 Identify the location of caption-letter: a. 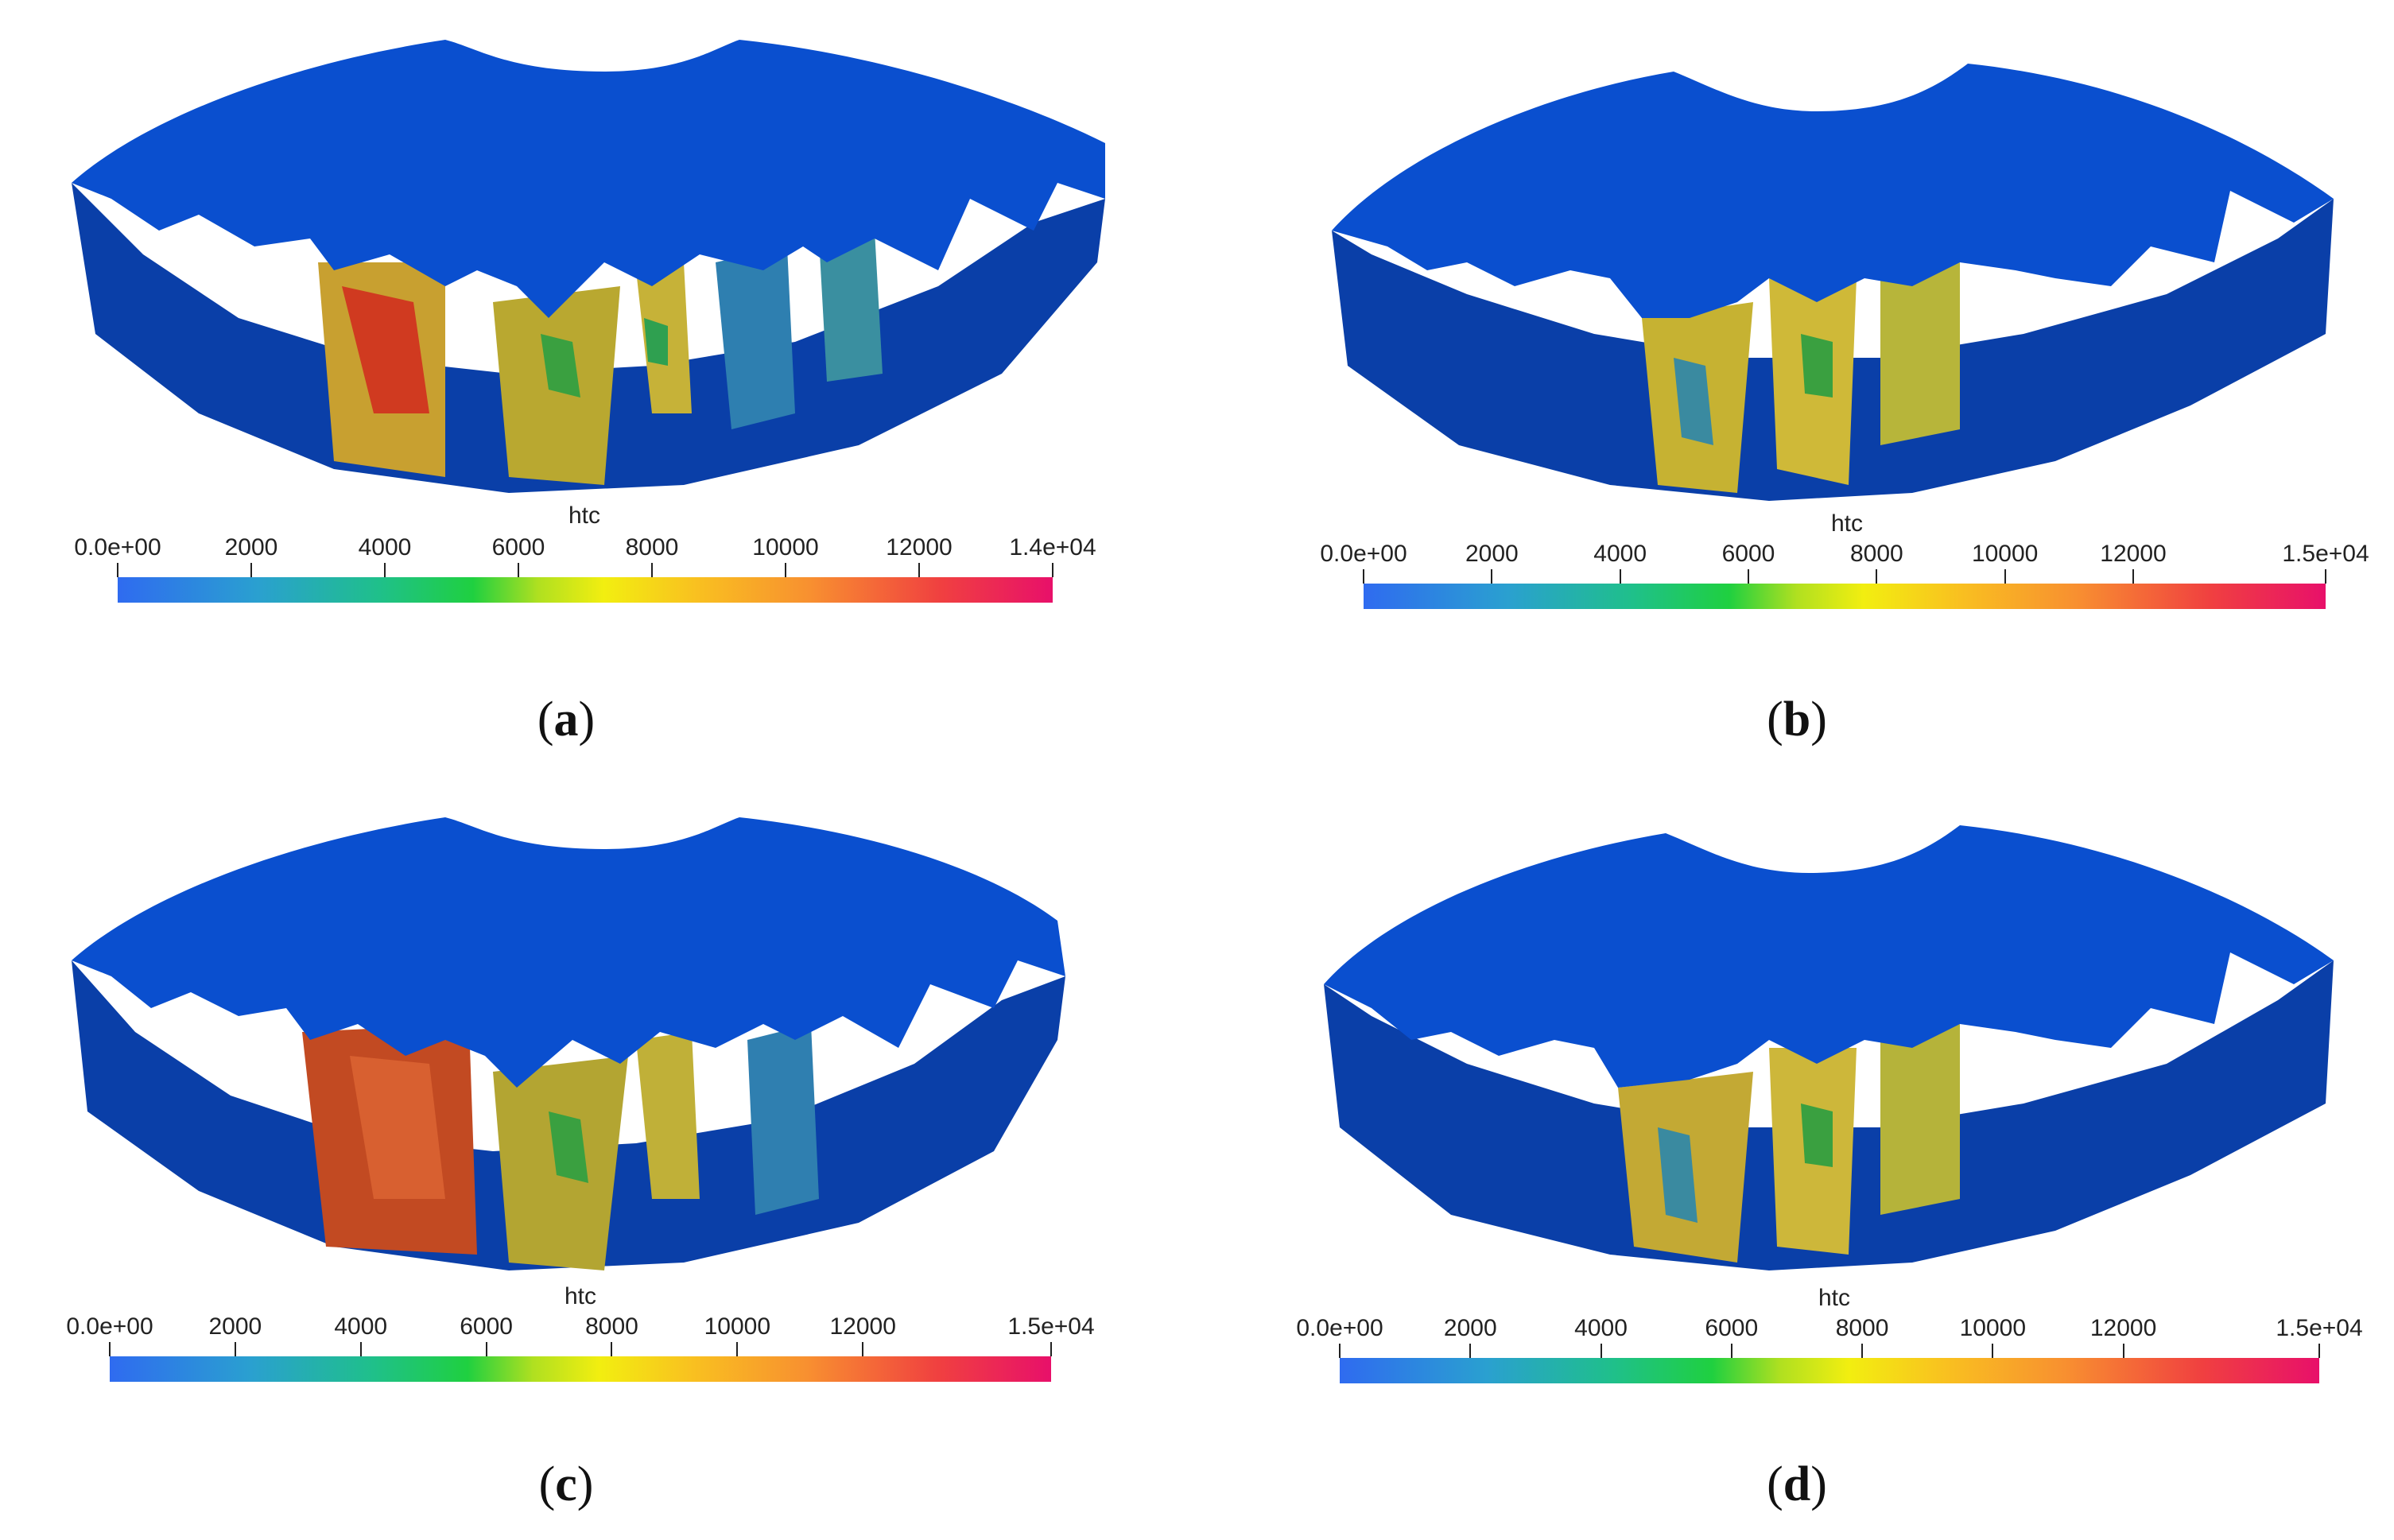
(566, 719).